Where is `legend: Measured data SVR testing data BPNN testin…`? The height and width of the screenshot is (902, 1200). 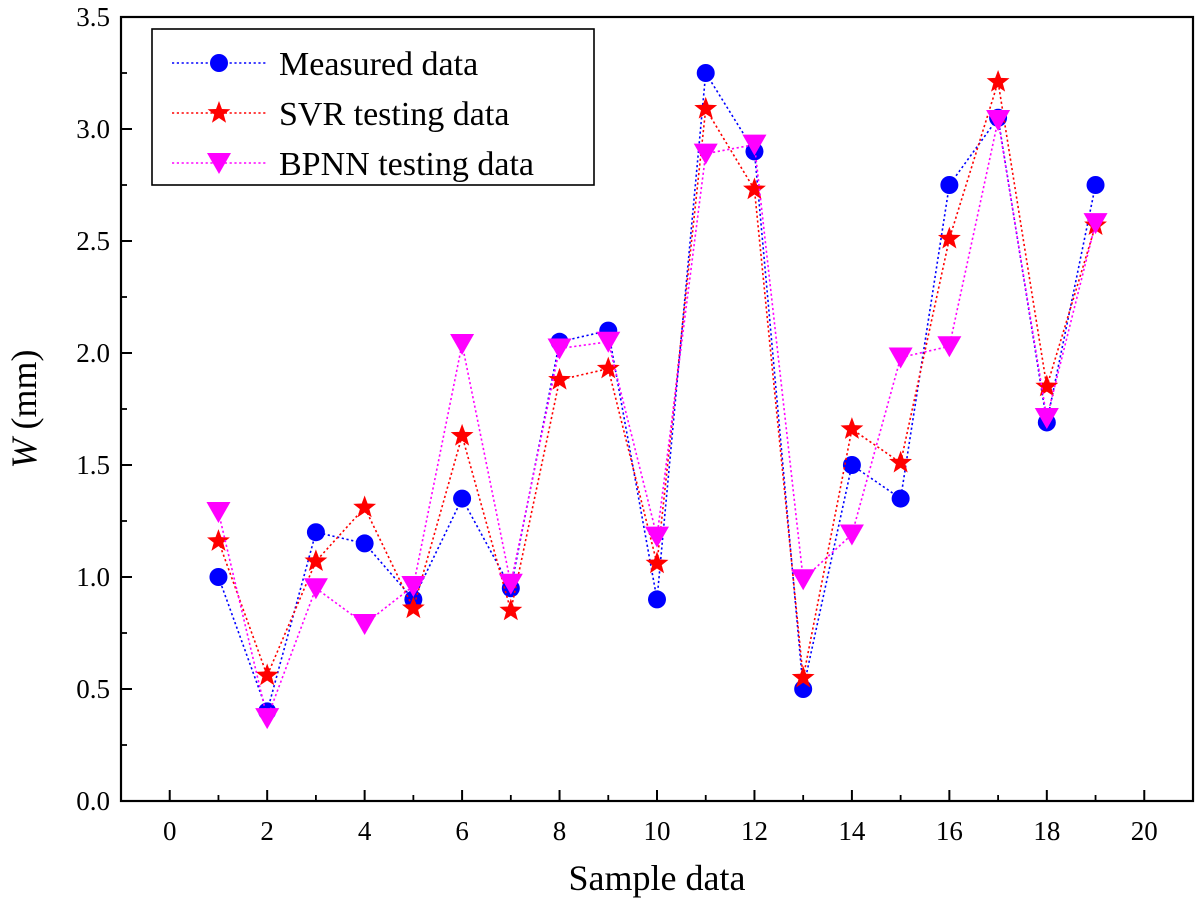
legend: Measured data SVR testing data BPNN testin… is located at coordinates (373, 107).